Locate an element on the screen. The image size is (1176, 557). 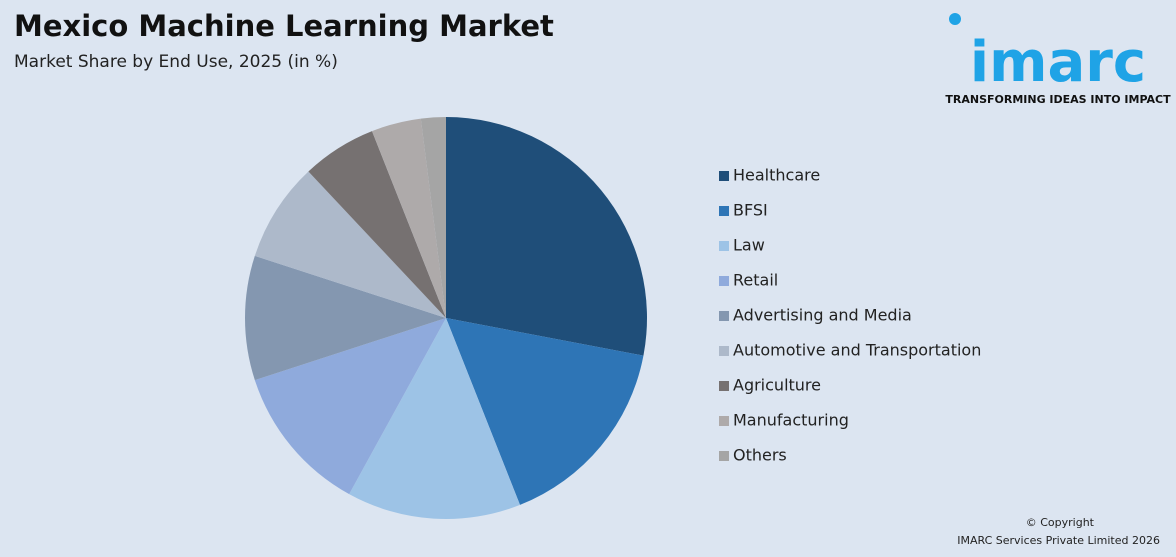
chart-title: Mexico Machine Learning Market is located at coordinates (284, 26).